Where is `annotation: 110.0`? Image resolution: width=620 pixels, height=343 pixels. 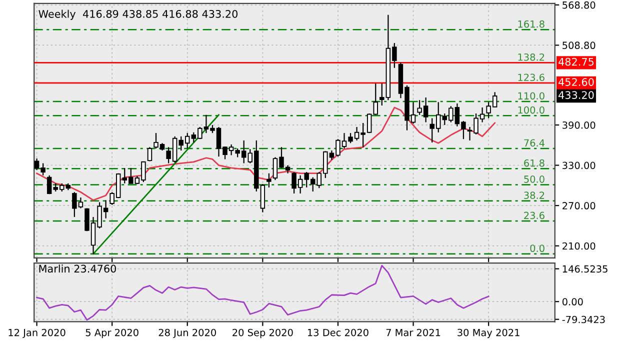
annotation: 110.0 is located at coordinates (531, 96).